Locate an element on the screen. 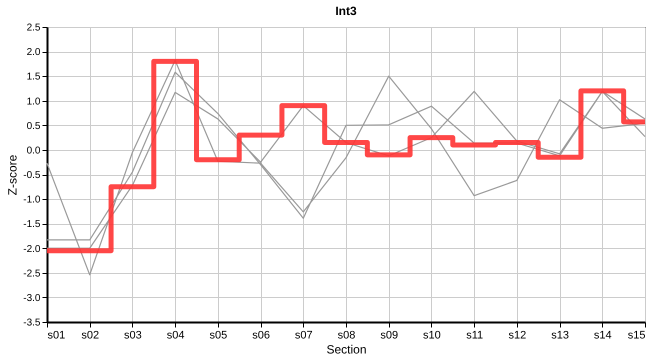  y-axis-title: Z-score is located at coordinates (12, 175).